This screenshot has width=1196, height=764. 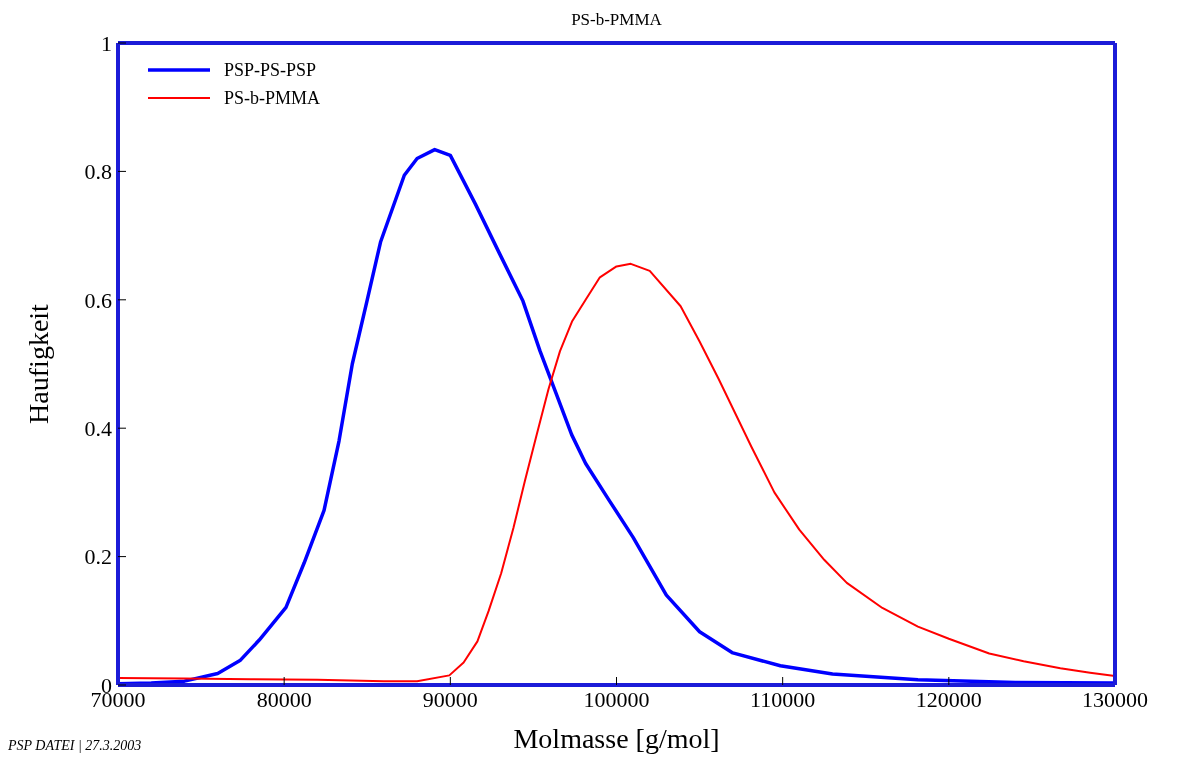 I want to click on y-tick-label: 1, so click(x=106, y=43).